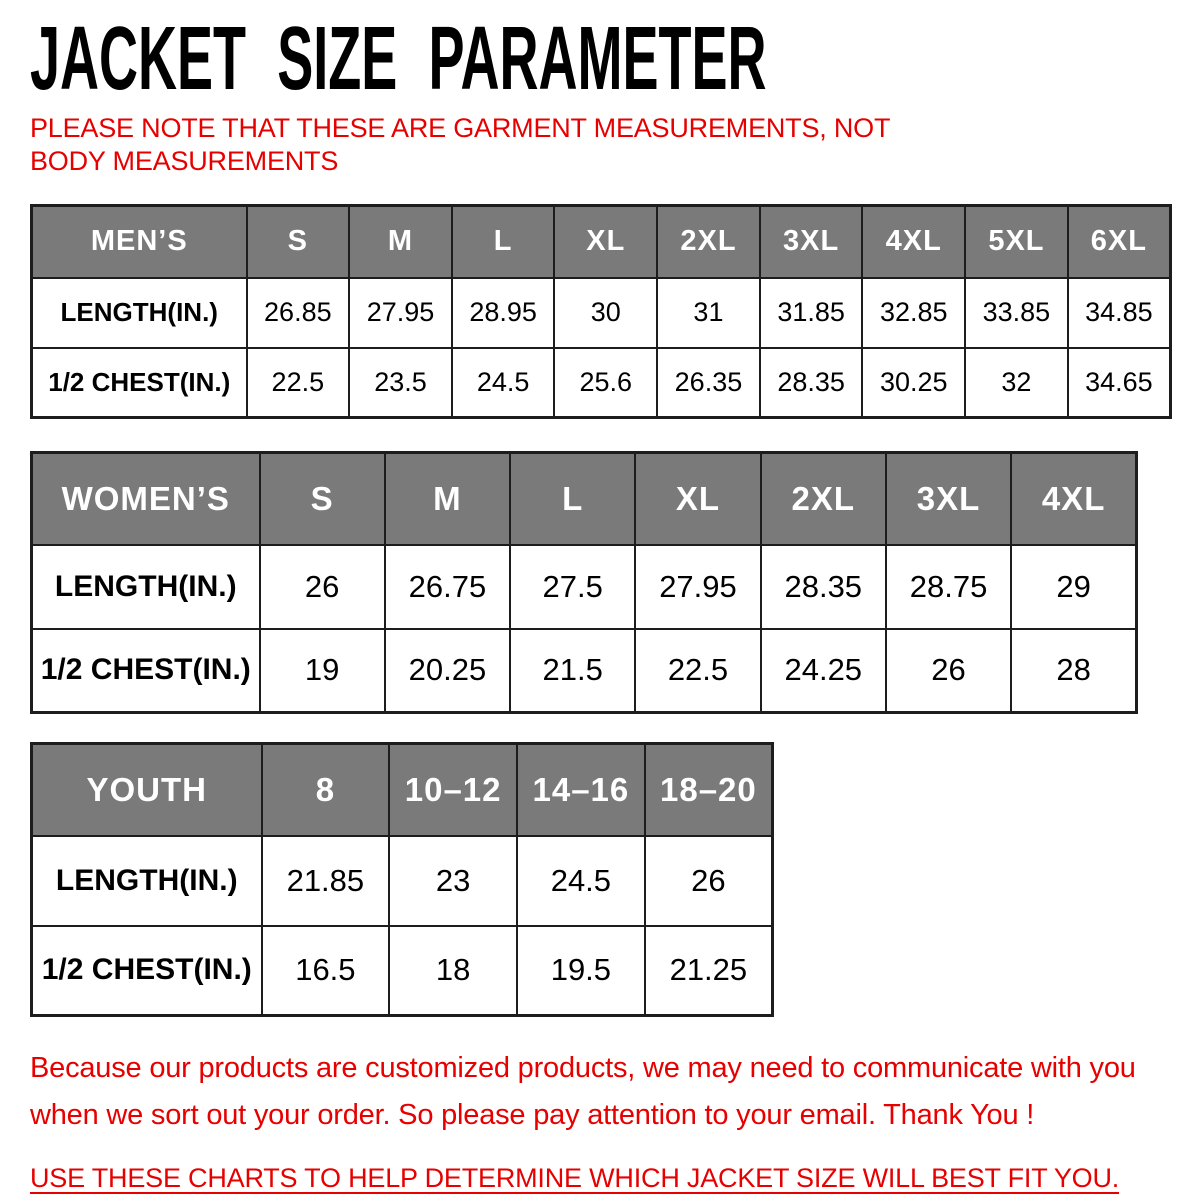 The height and width of the screenshot is (1200, 1200). Describe the element at coordinates (1074, 670) in the screenshot. I see `womens-value-cell: 28` at that location.